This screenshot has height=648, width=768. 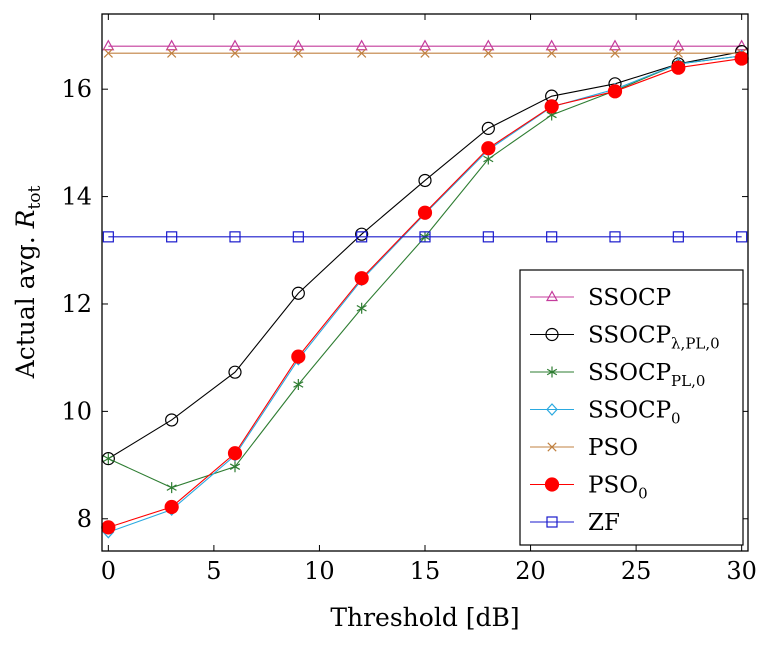 I want to click on y-tick-label: 10, so click(x=76, y=411).